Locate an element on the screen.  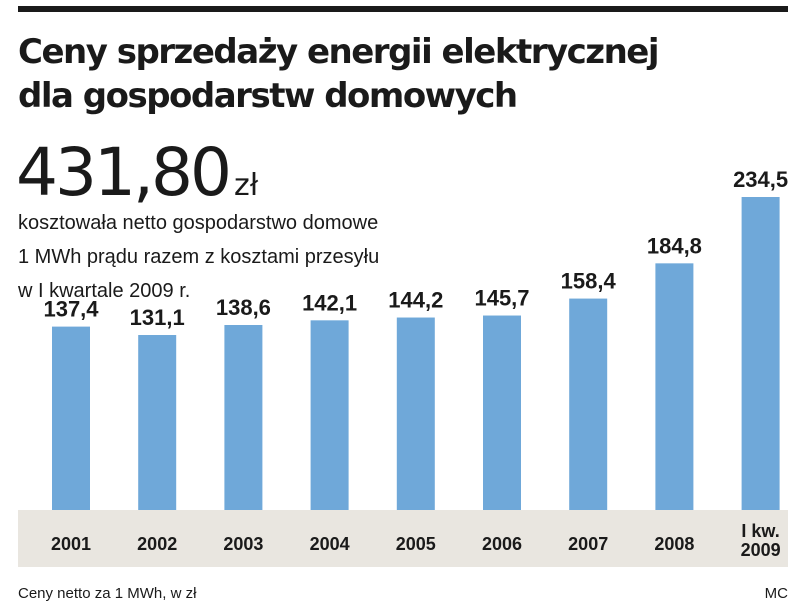
value-label-5: 144,2 is located at coordinates (415, 300).